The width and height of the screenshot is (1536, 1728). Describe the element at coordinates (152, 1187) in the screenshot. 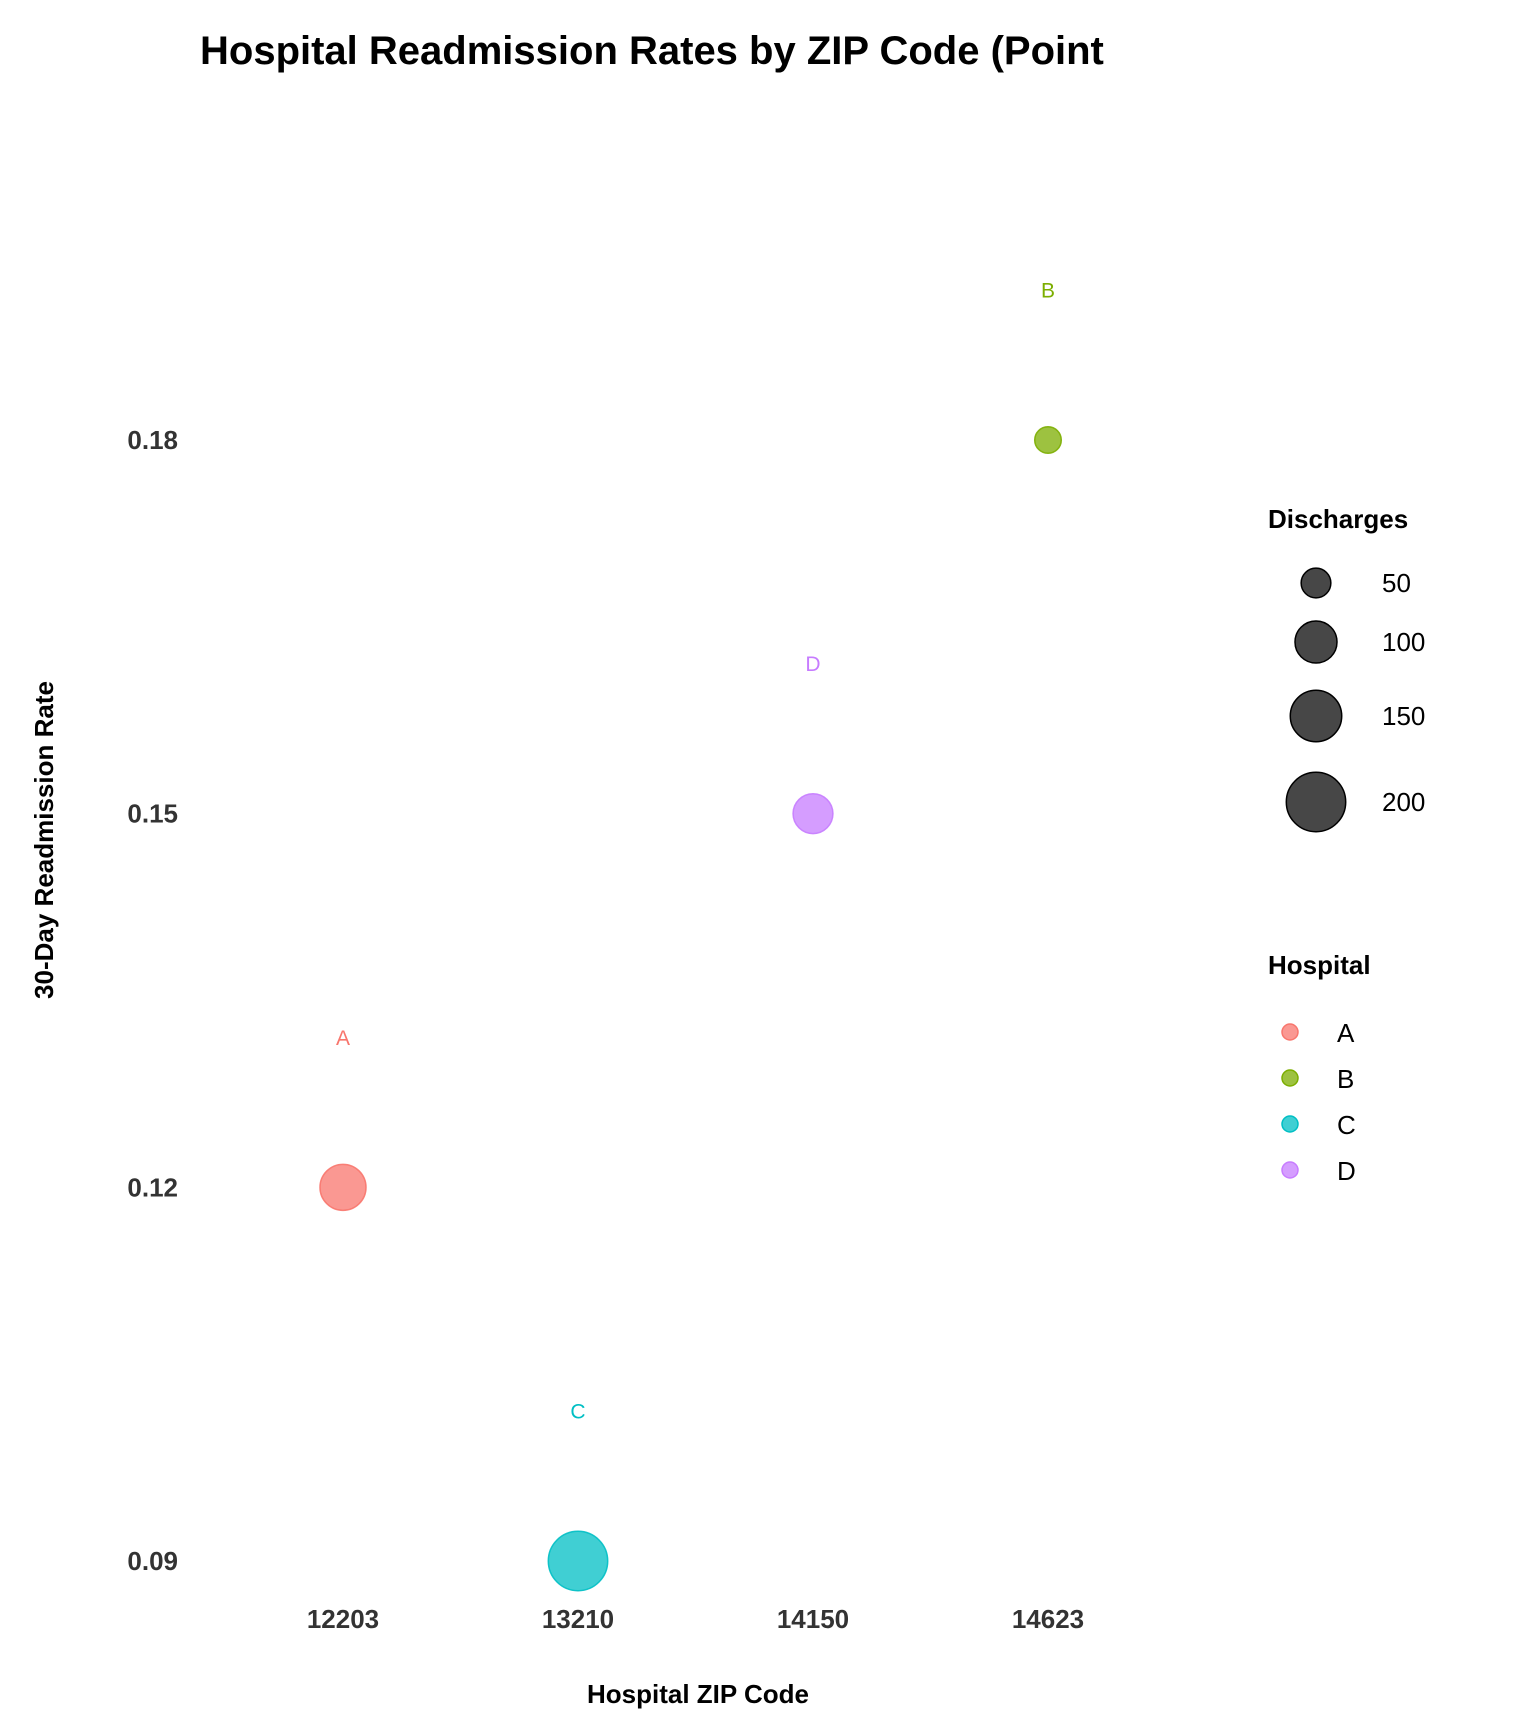

I see `y-tick-label: 0.12` at that location.